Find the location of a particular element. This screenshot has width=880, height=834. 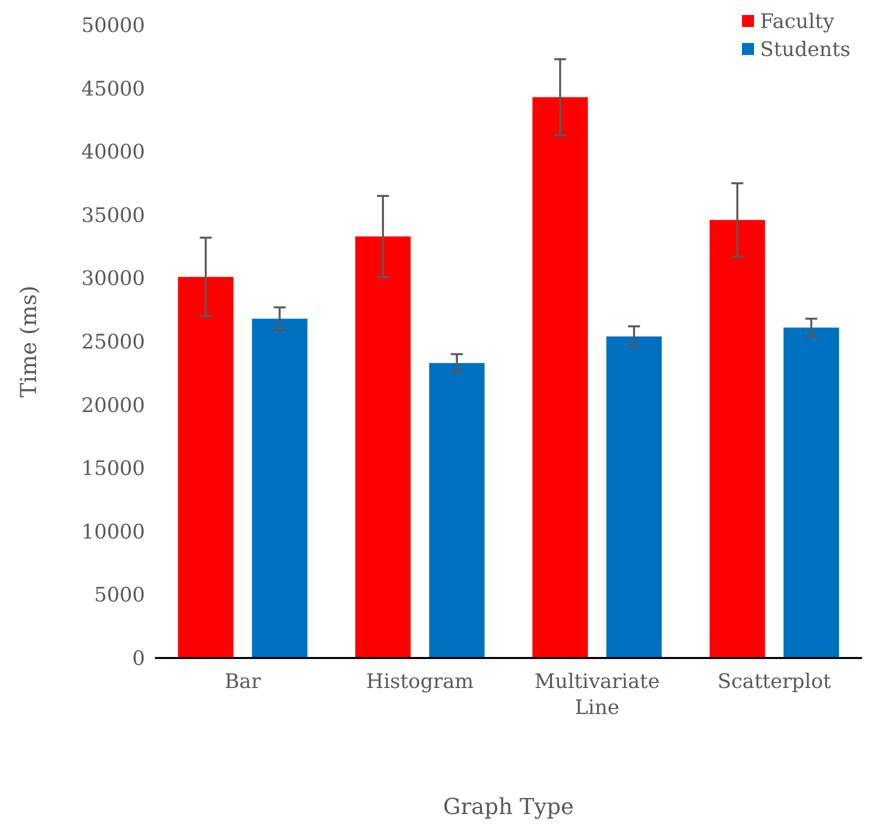

y-tick-label: 45000 is located at coordinates (113, 88).